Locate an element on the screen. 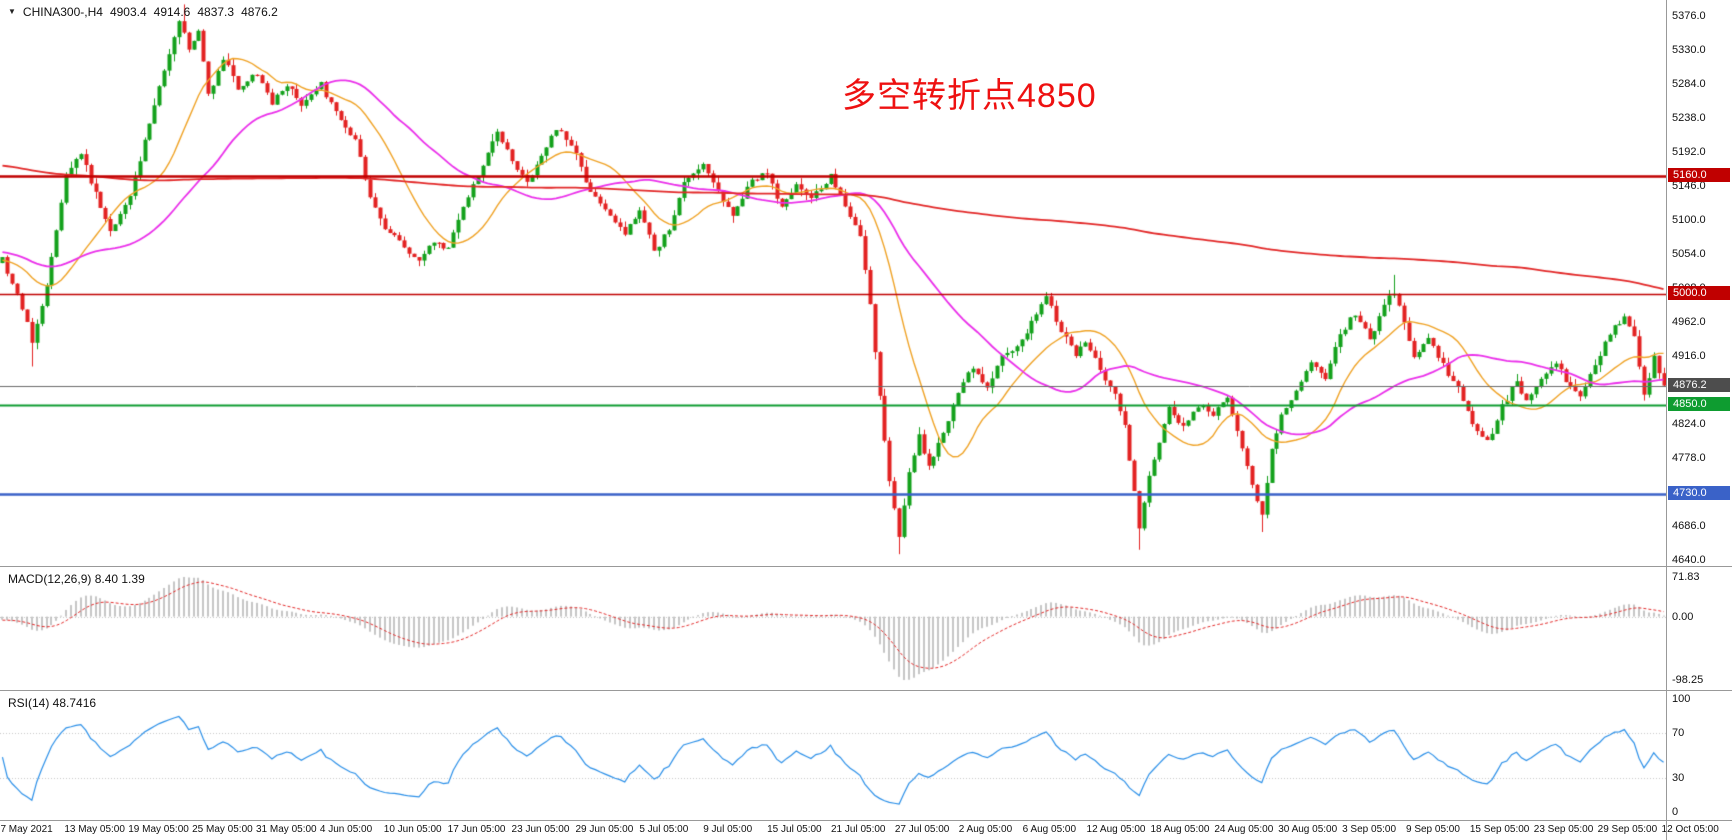 The width and height of the screenshot is (1732, 840). price-tick-label: 5146.0 is located at coordinates (1689, 186).